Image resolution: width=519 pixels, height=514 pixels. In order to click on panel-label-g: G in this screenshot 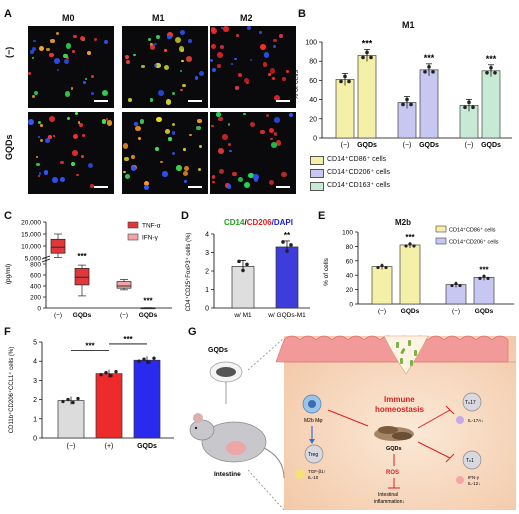, I will do `click(192, 332)`.